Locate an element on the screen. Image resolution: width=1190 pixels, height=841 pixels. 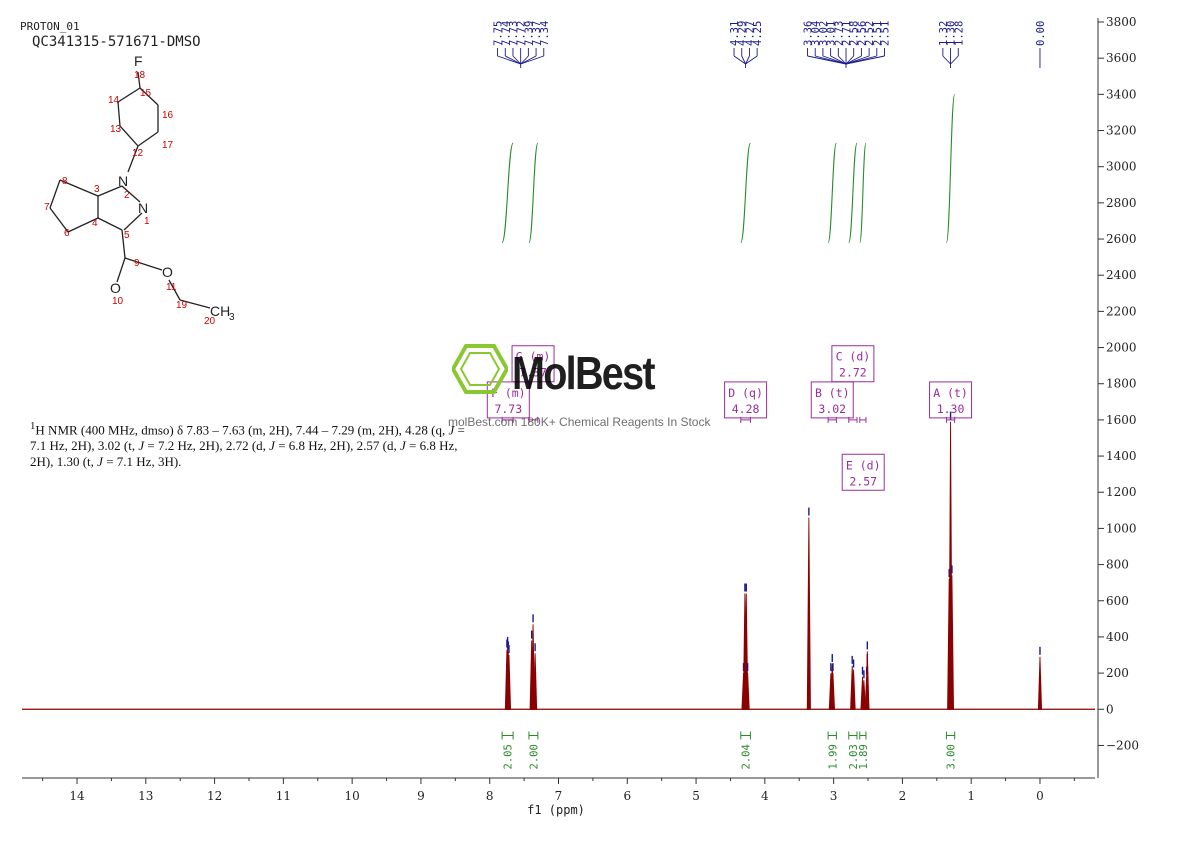
watermark-logo: MolBest is located at coordinates (584, 373).